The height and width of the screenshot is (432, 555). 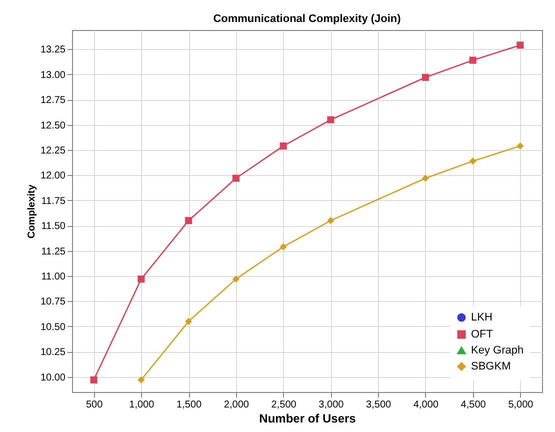 I want to click on x-tick-label: 500, so click(x=95, y=405).